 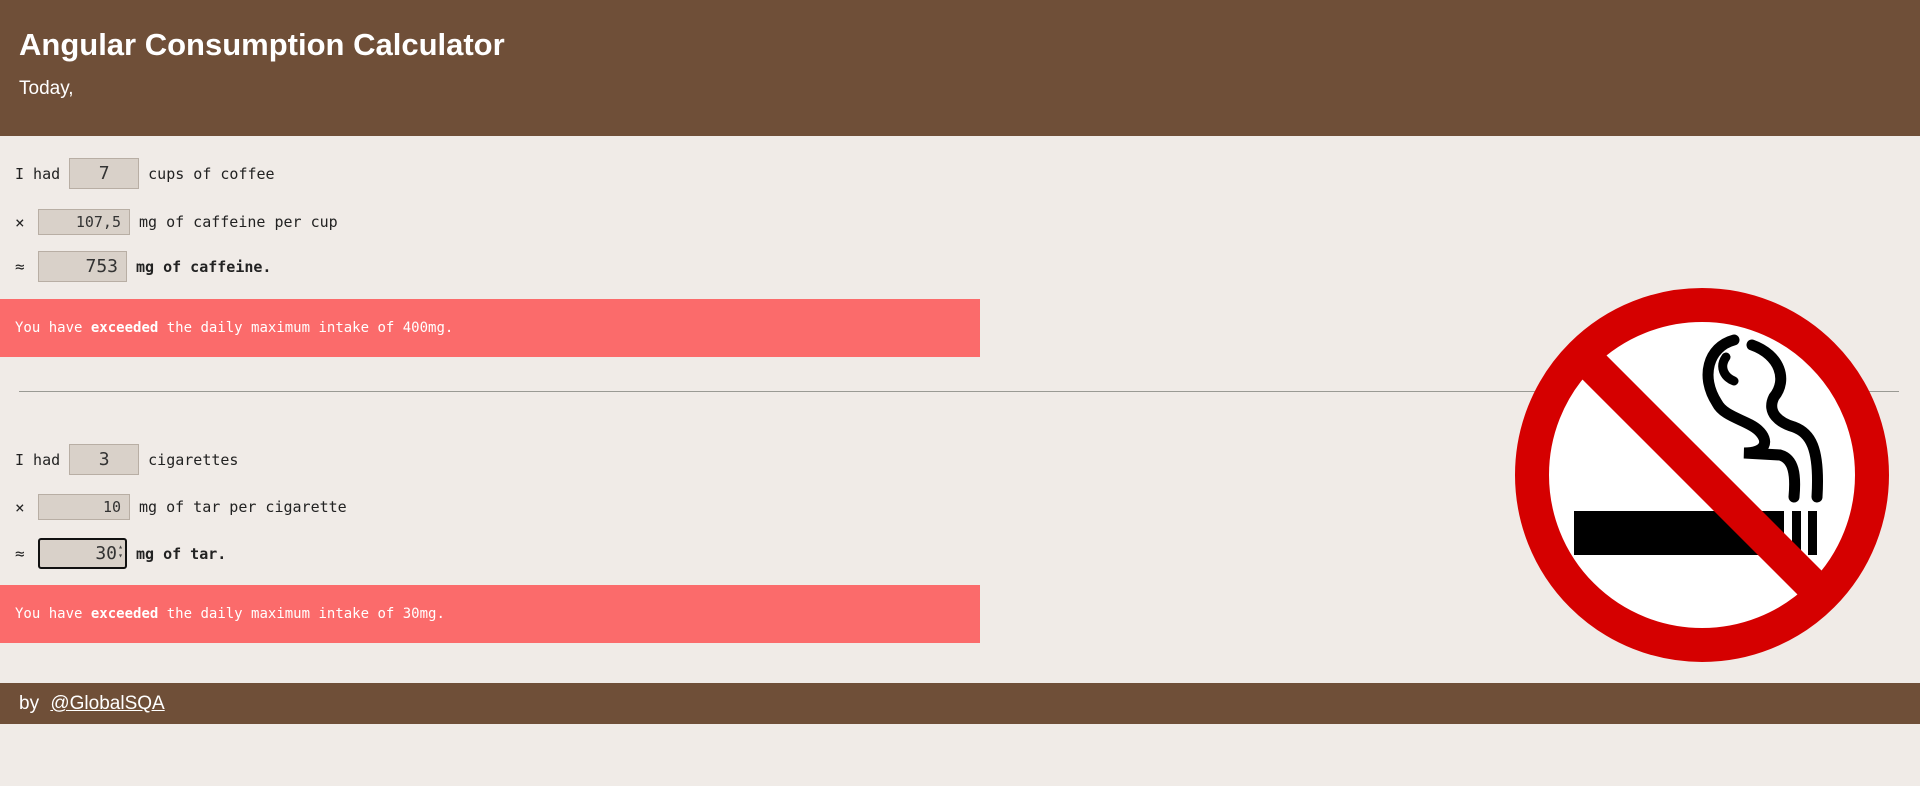 What do you see at coordinates (82, 266) in the screenshot?
I see `caffeine-total-input` at bounding box center [82, 266].